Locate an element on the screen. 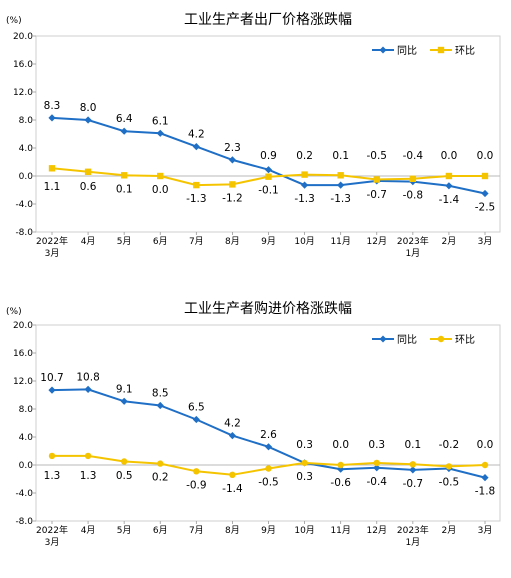  data-label-top: 2.3 is located at coordinates (232, 148).